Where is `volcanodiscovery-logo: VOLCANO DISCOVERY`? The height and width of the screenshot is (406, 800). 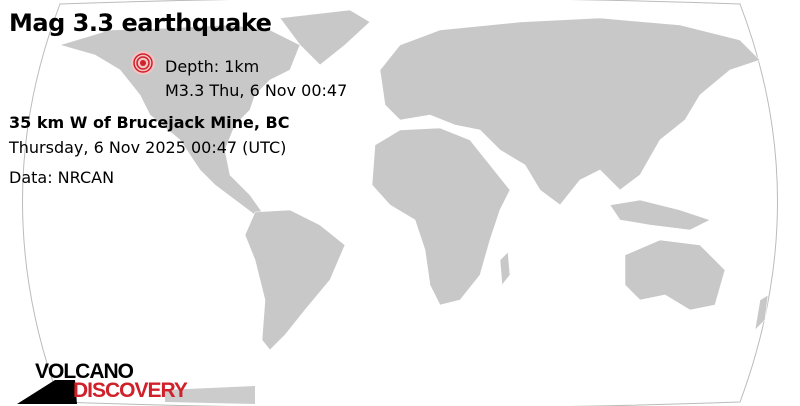 volcanodiscovery-logo: VOLCANO DISCOVERY is located at coordinates (135, 383).